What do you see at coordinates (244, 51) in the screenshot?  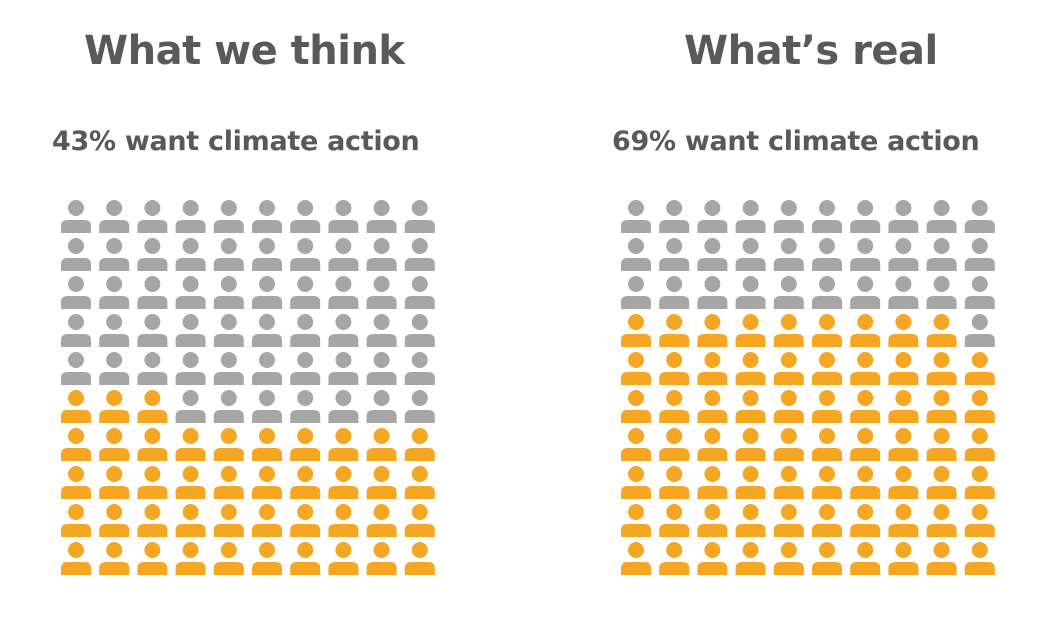 I see `chart-title: What we think` at bounding box center [244, 51].